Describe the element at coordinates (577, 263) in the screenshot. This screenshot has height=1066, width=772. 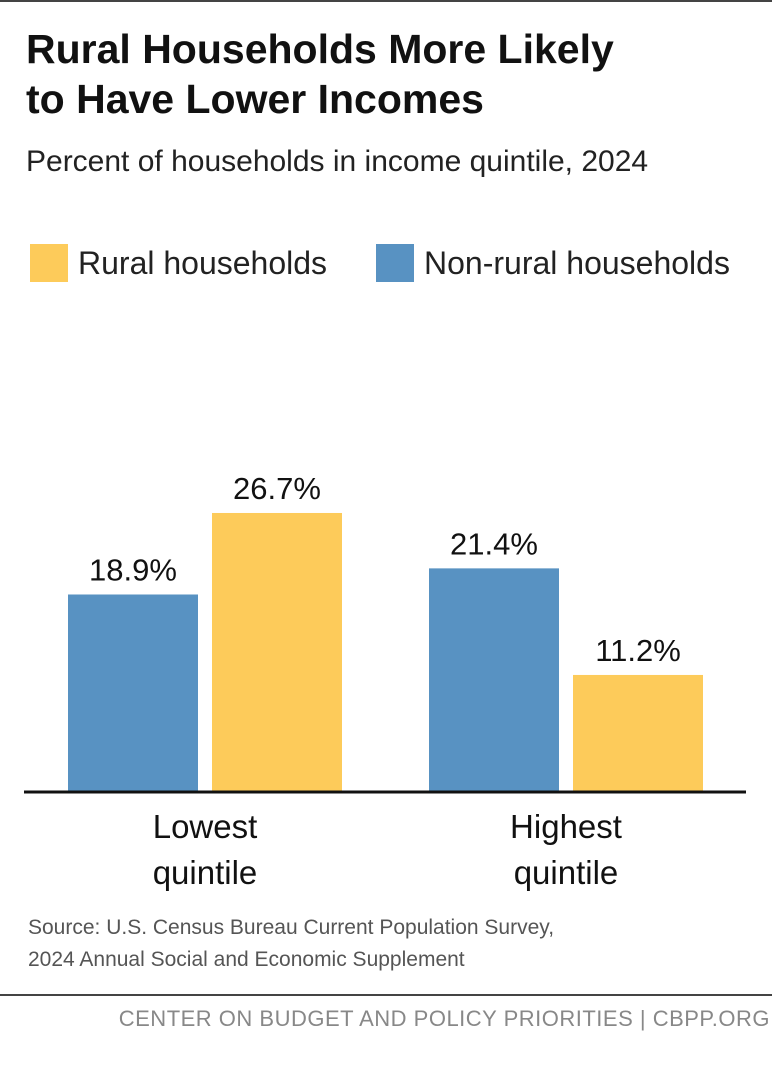
I see `legend-label-nonrural: Non-rural households` at that location.